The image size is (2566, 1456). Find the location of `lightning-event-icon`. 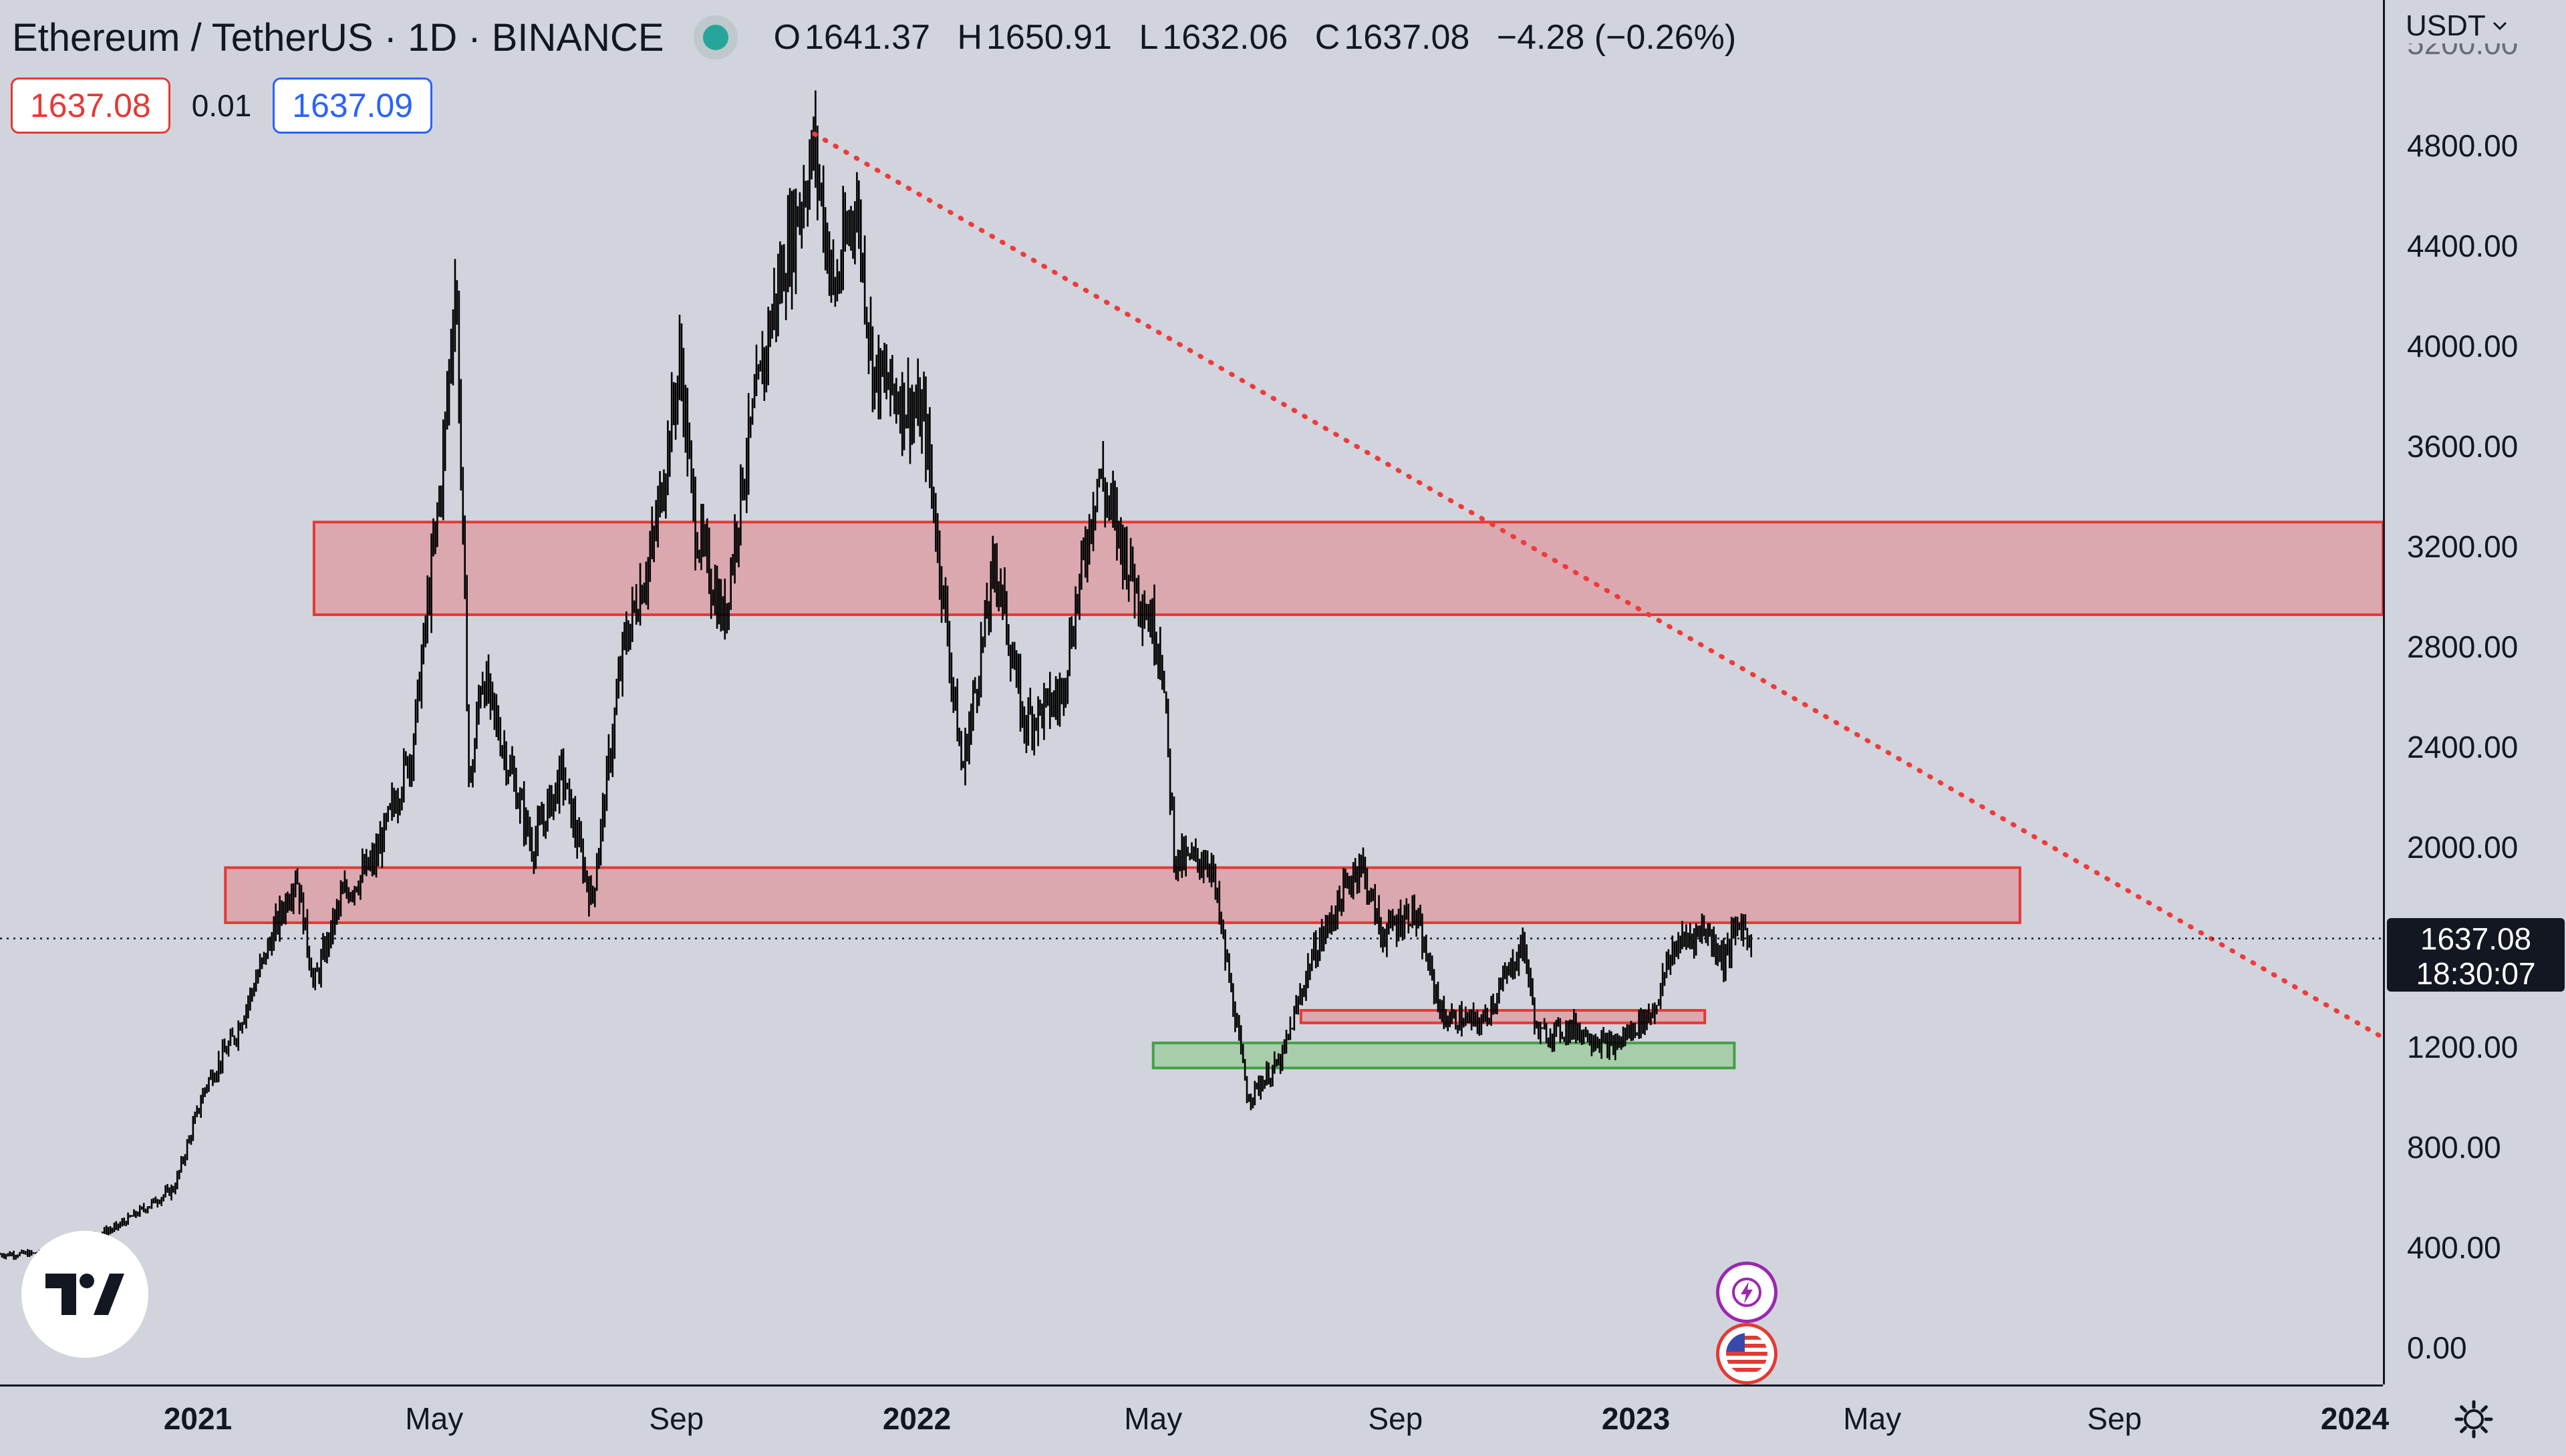

lightning-event-icon is located at coordinates (1746, 1292).